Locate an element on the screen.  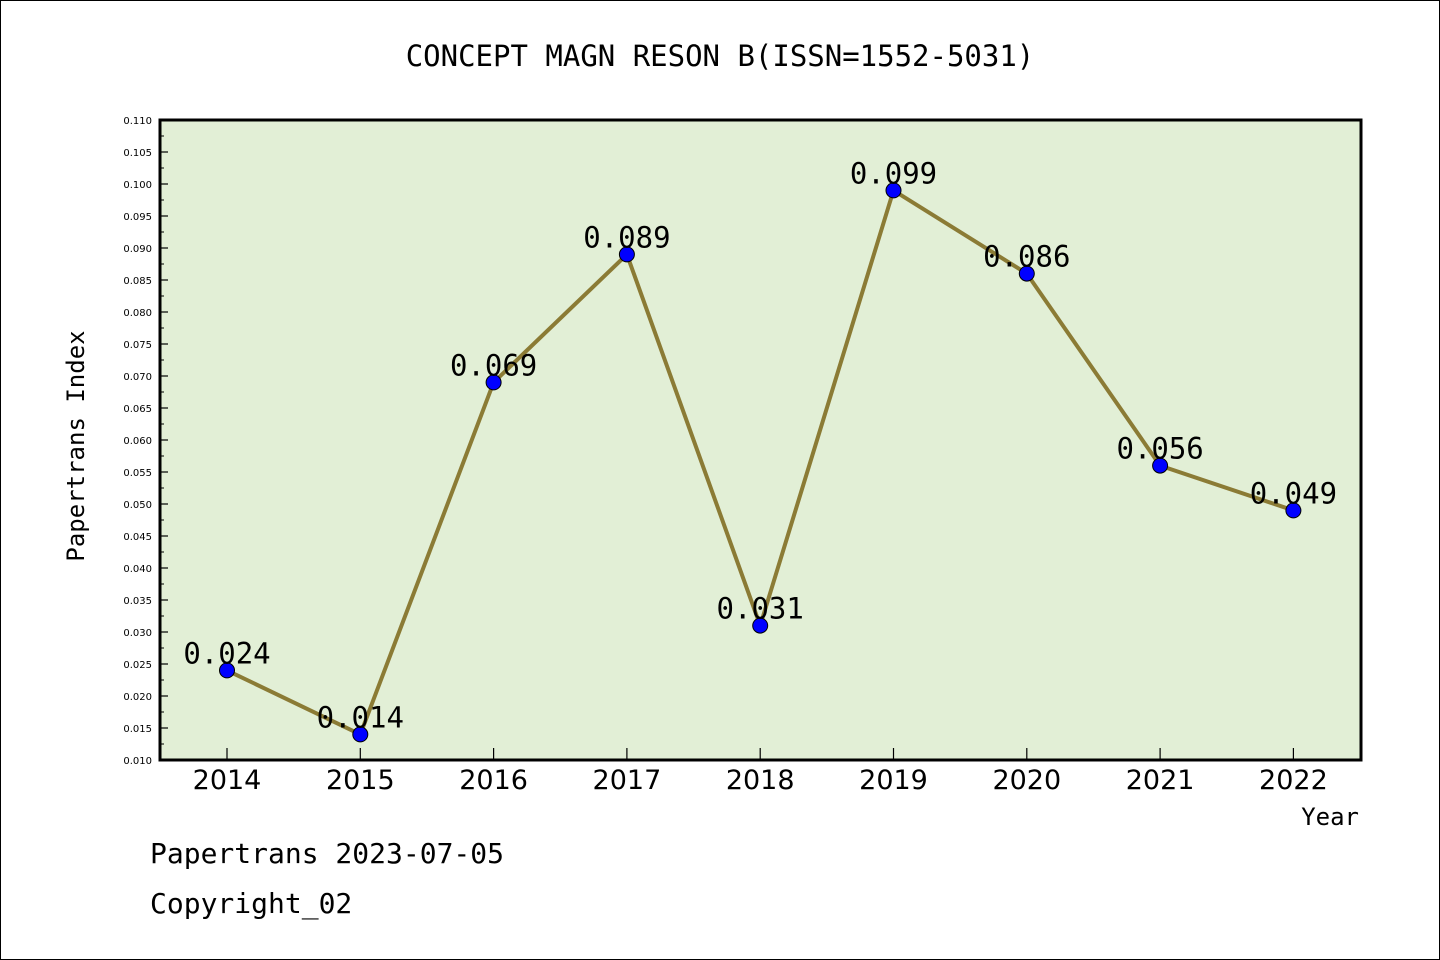
y-tick-label: 0.020 is located at coordinates (137, 697).